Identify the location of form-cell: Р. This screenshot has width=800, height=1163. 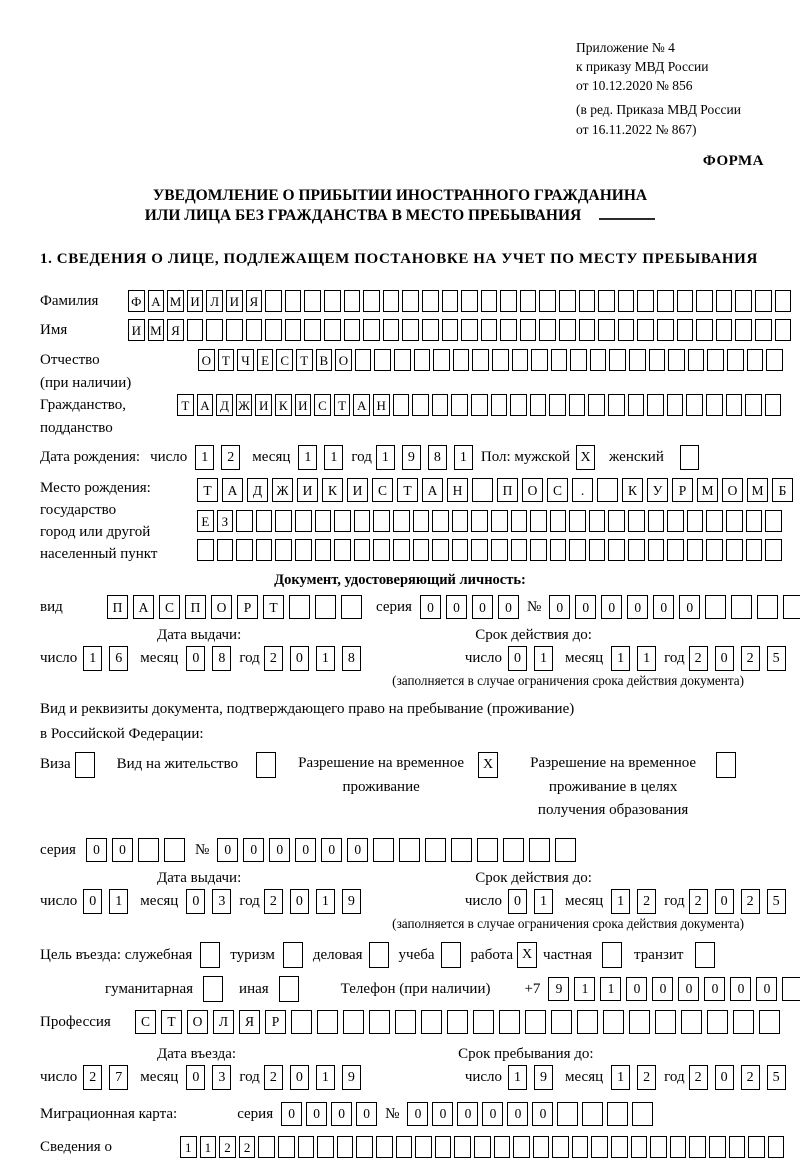
(247, 607).